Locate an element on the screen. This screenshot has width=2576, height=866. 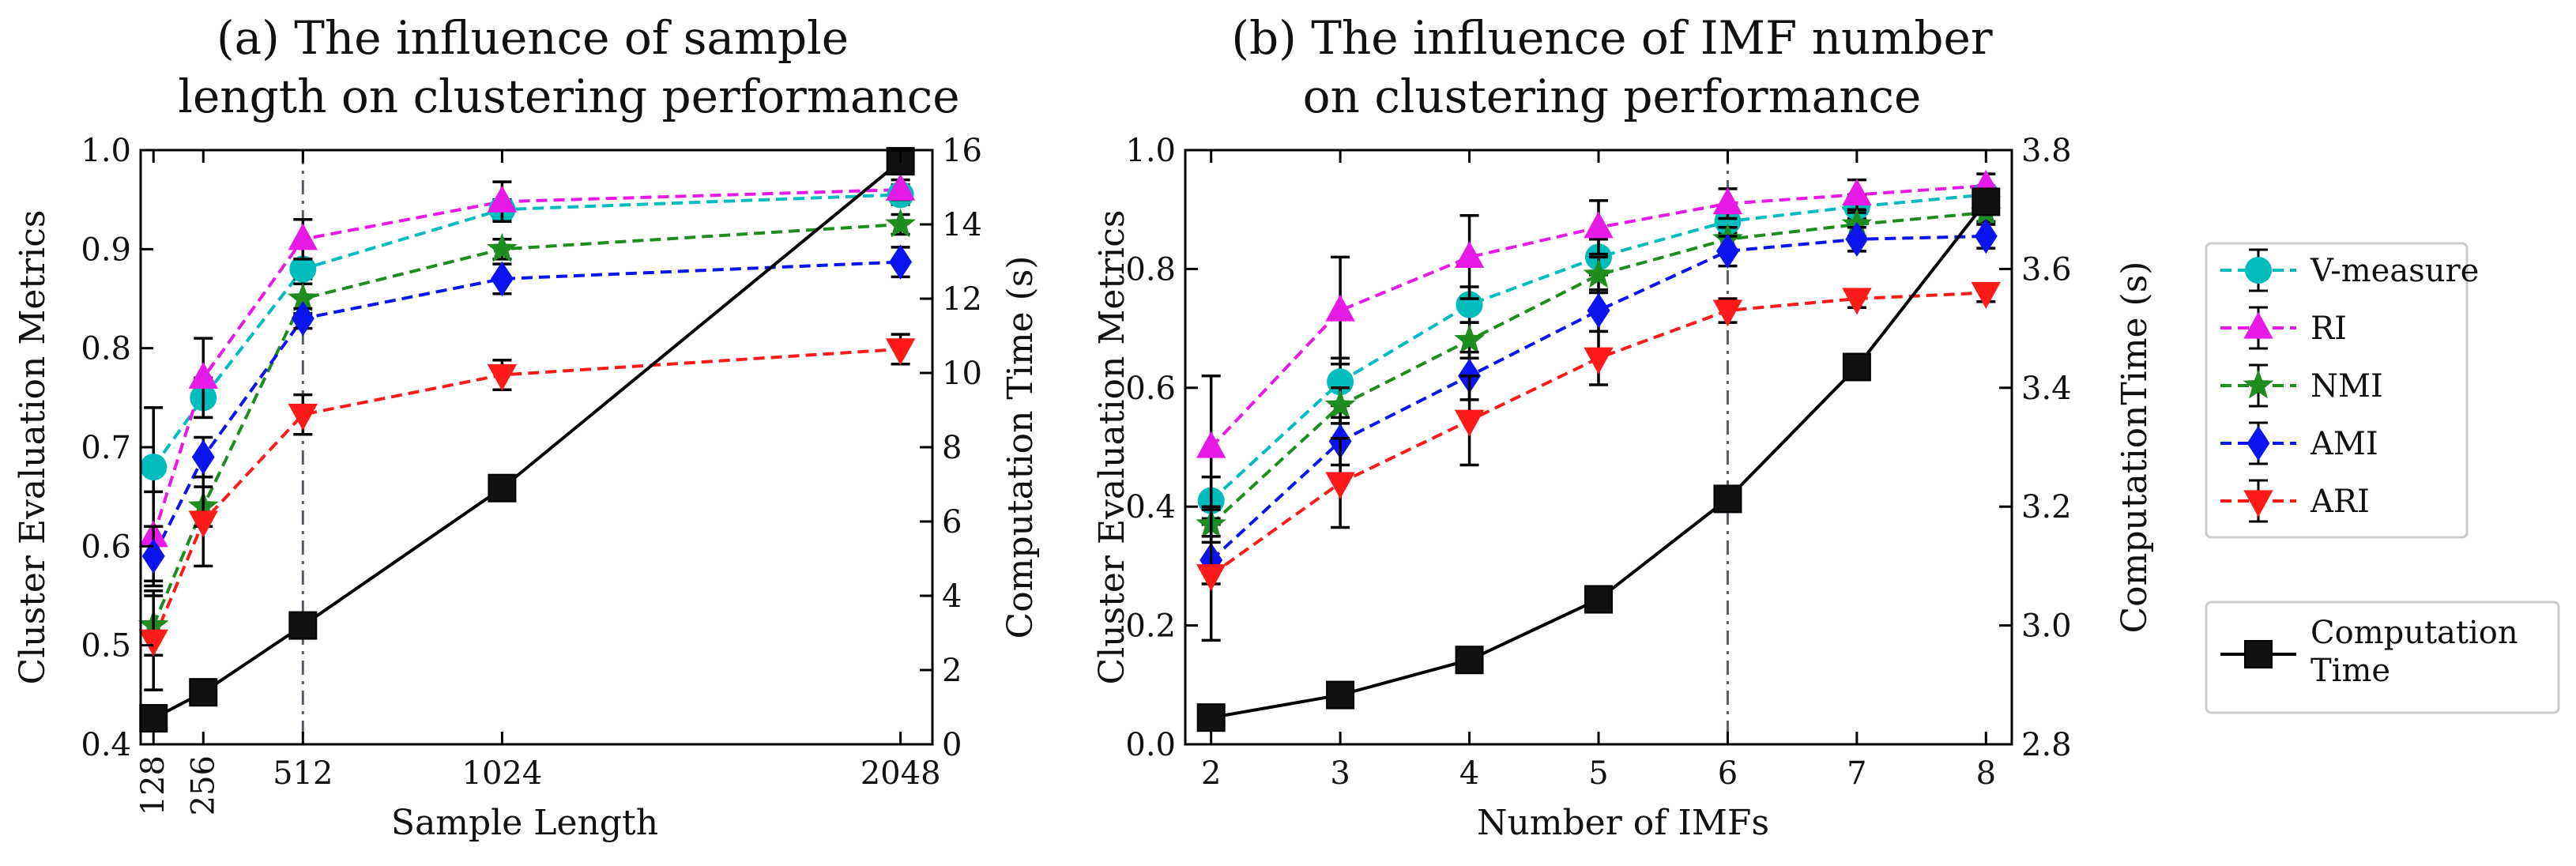
chart-a-xtick-label: 1024 is located at coordinates (502, 773).